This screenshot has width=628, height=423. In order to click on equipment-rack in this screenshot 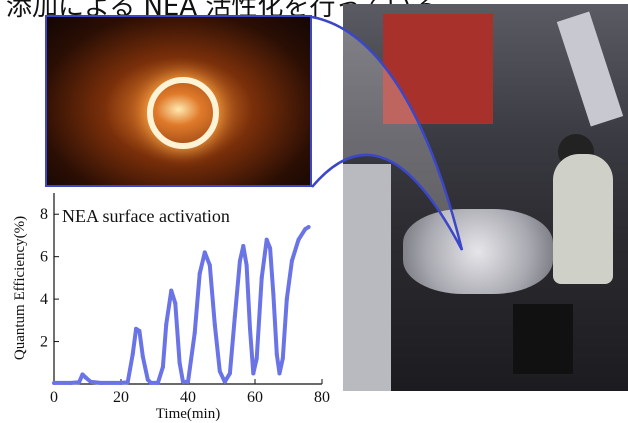, I will do `click(367, 277)`.